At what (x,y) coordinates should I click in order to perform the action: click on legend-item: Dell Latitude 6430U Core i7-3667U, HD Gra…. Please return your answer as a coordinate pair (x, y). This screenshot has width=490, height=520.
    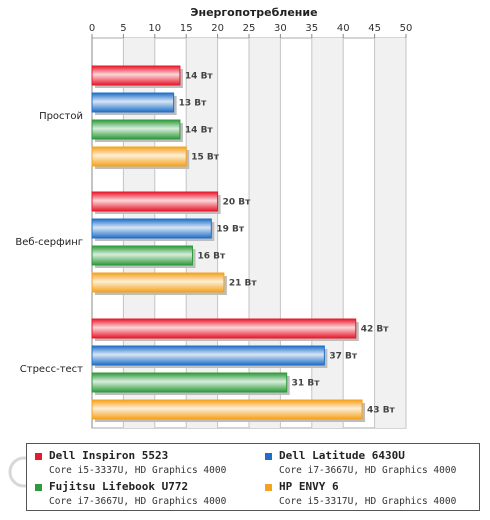
    Looking at the image, I should click on (372, 464).